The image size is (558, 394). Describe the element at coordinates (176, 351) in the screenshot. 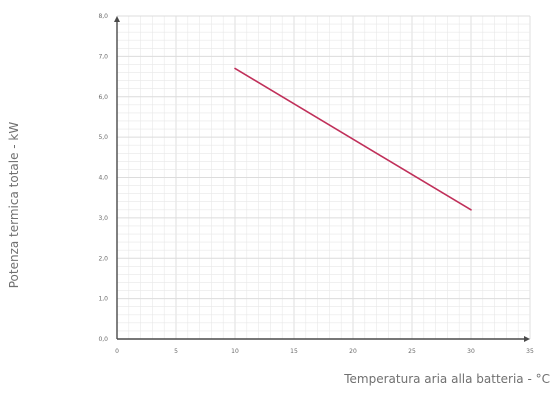

I see `x-tick-label: 5` at that location.